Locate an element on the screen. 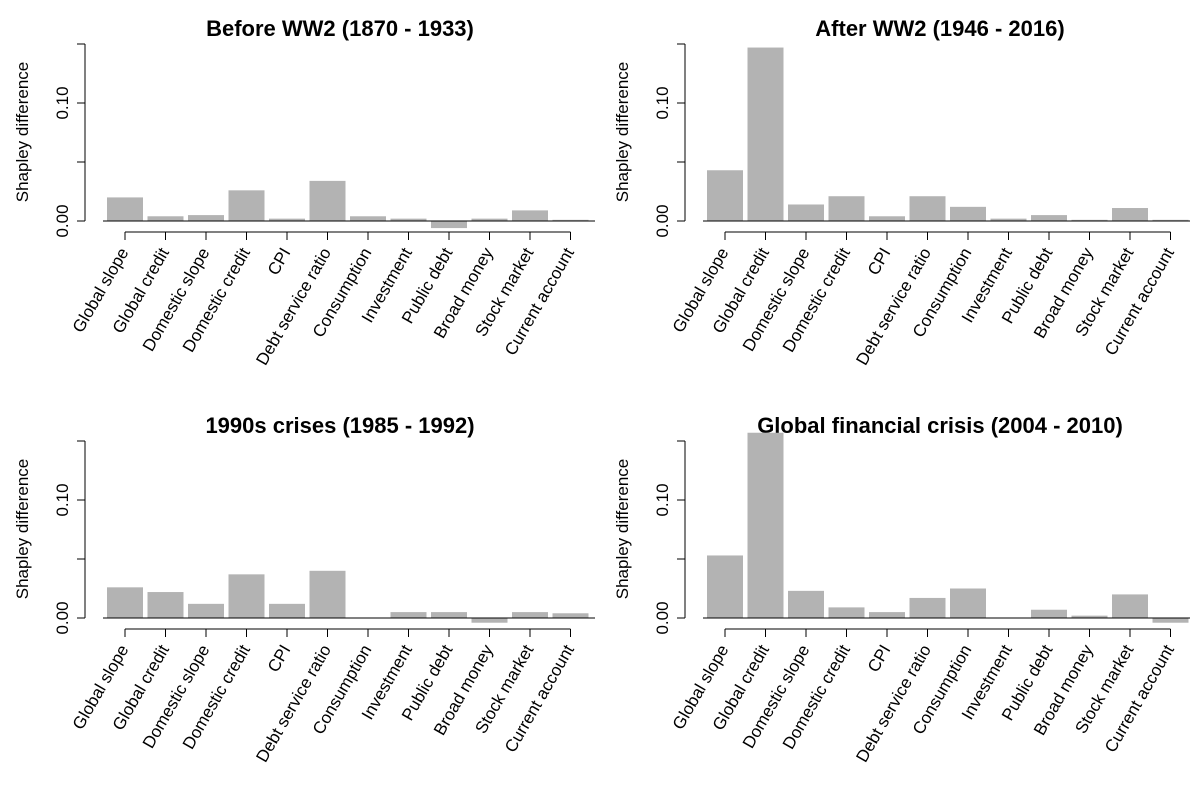  chart-title: Before WW2 (1870 - 1933) is located at coordinates (340, 28).